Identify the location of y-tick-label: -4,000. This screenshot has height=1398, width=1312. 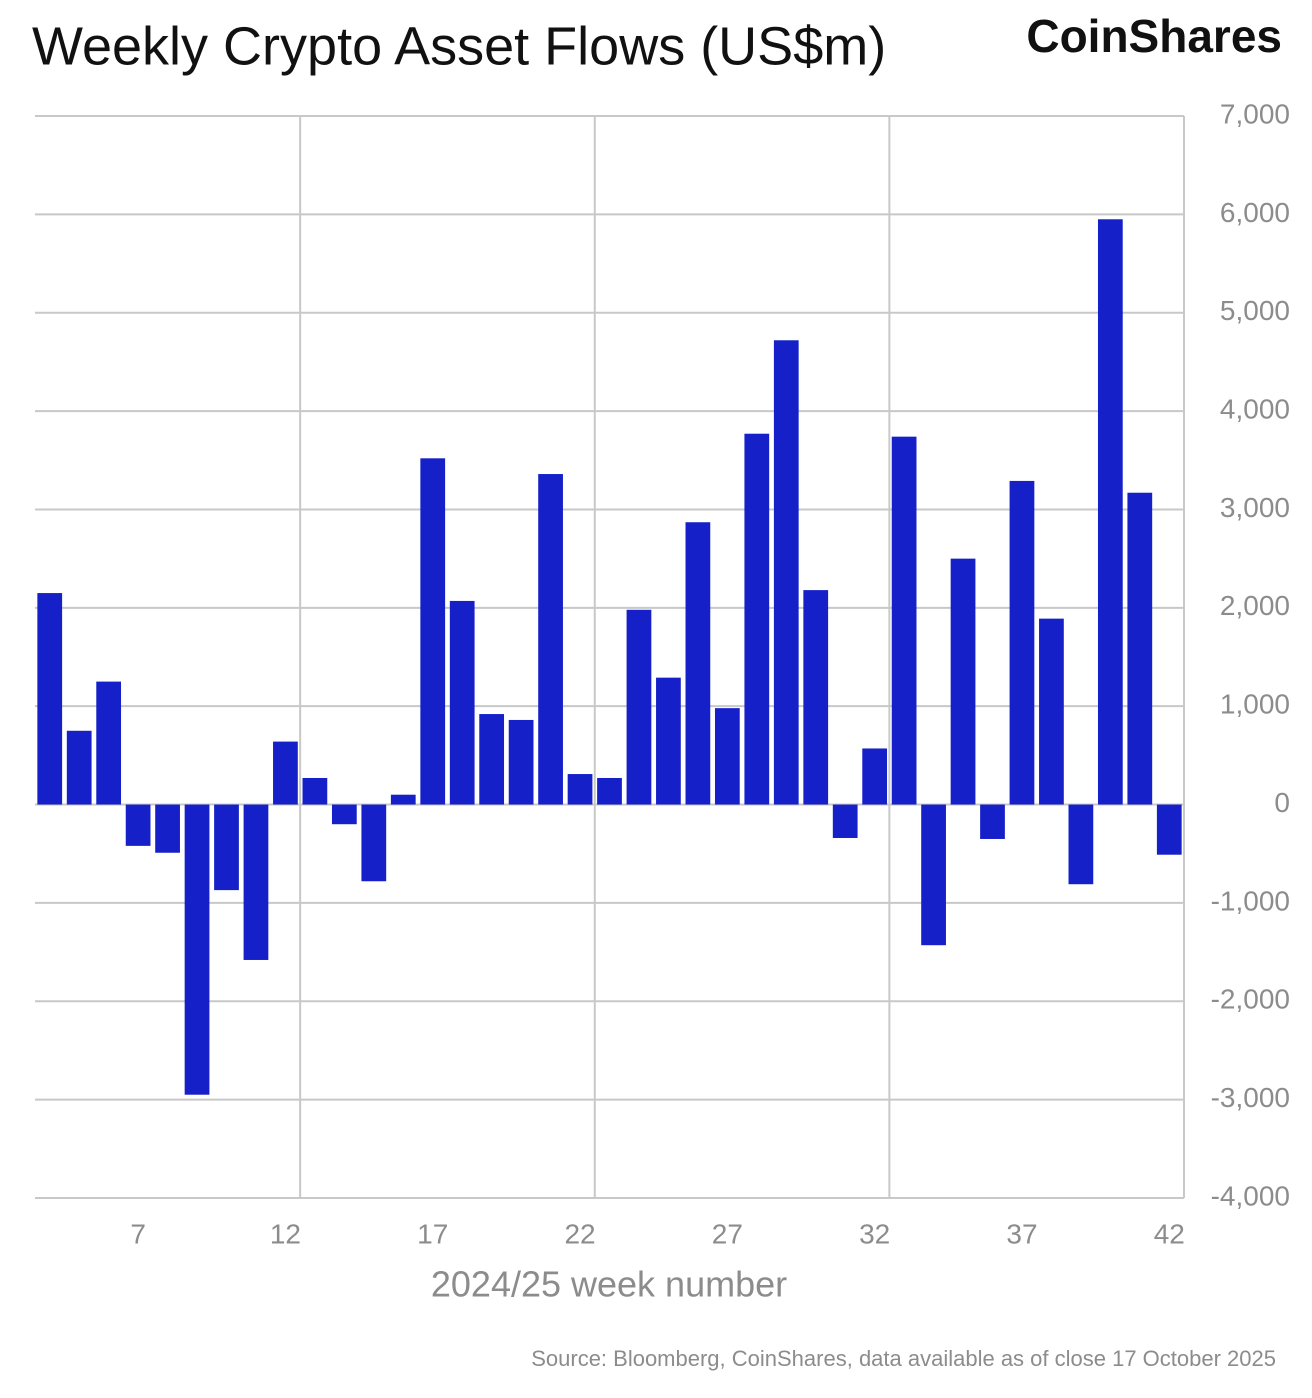
(1250, 1195).